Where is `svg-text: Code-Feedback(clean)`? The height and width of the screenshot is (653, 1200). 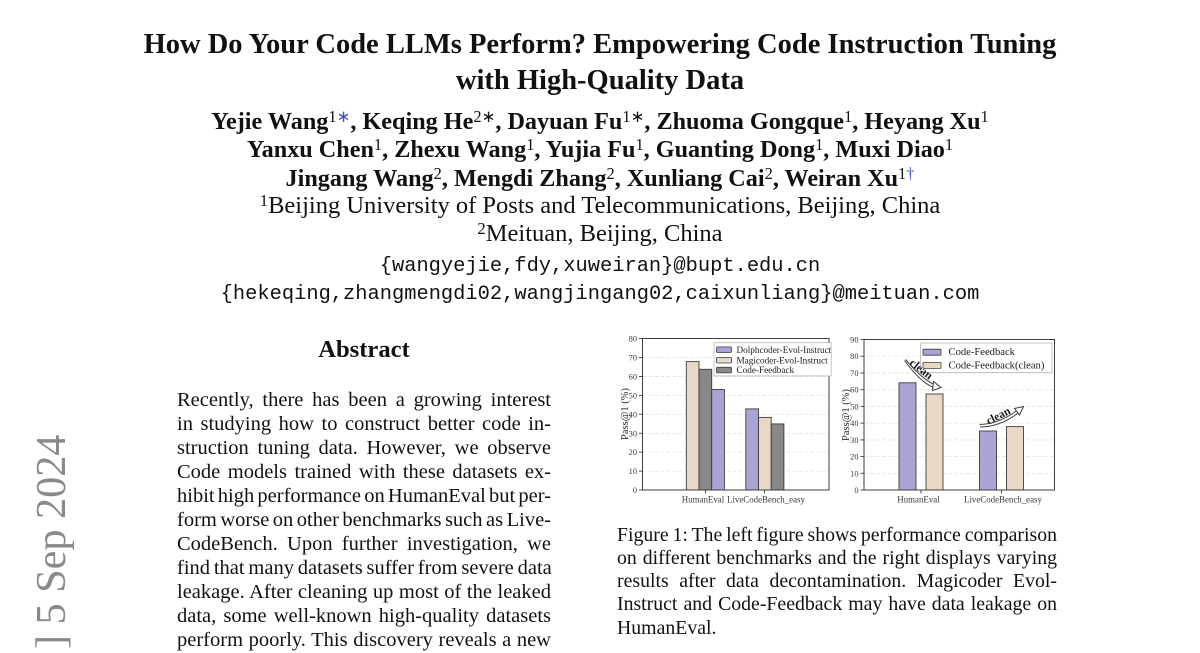 svg-text: Code-Feedback(clean) is located at coordinates (997, 365).